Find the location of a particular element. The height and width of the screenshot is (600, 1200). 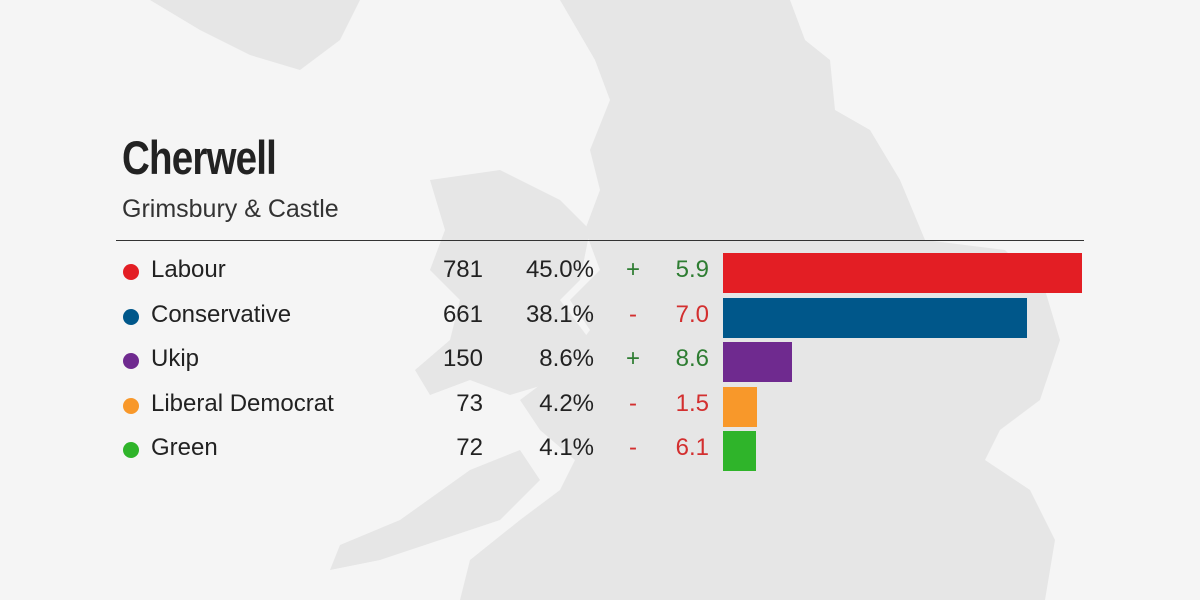

map-landmass-wales is located at coordinates (502, 282).